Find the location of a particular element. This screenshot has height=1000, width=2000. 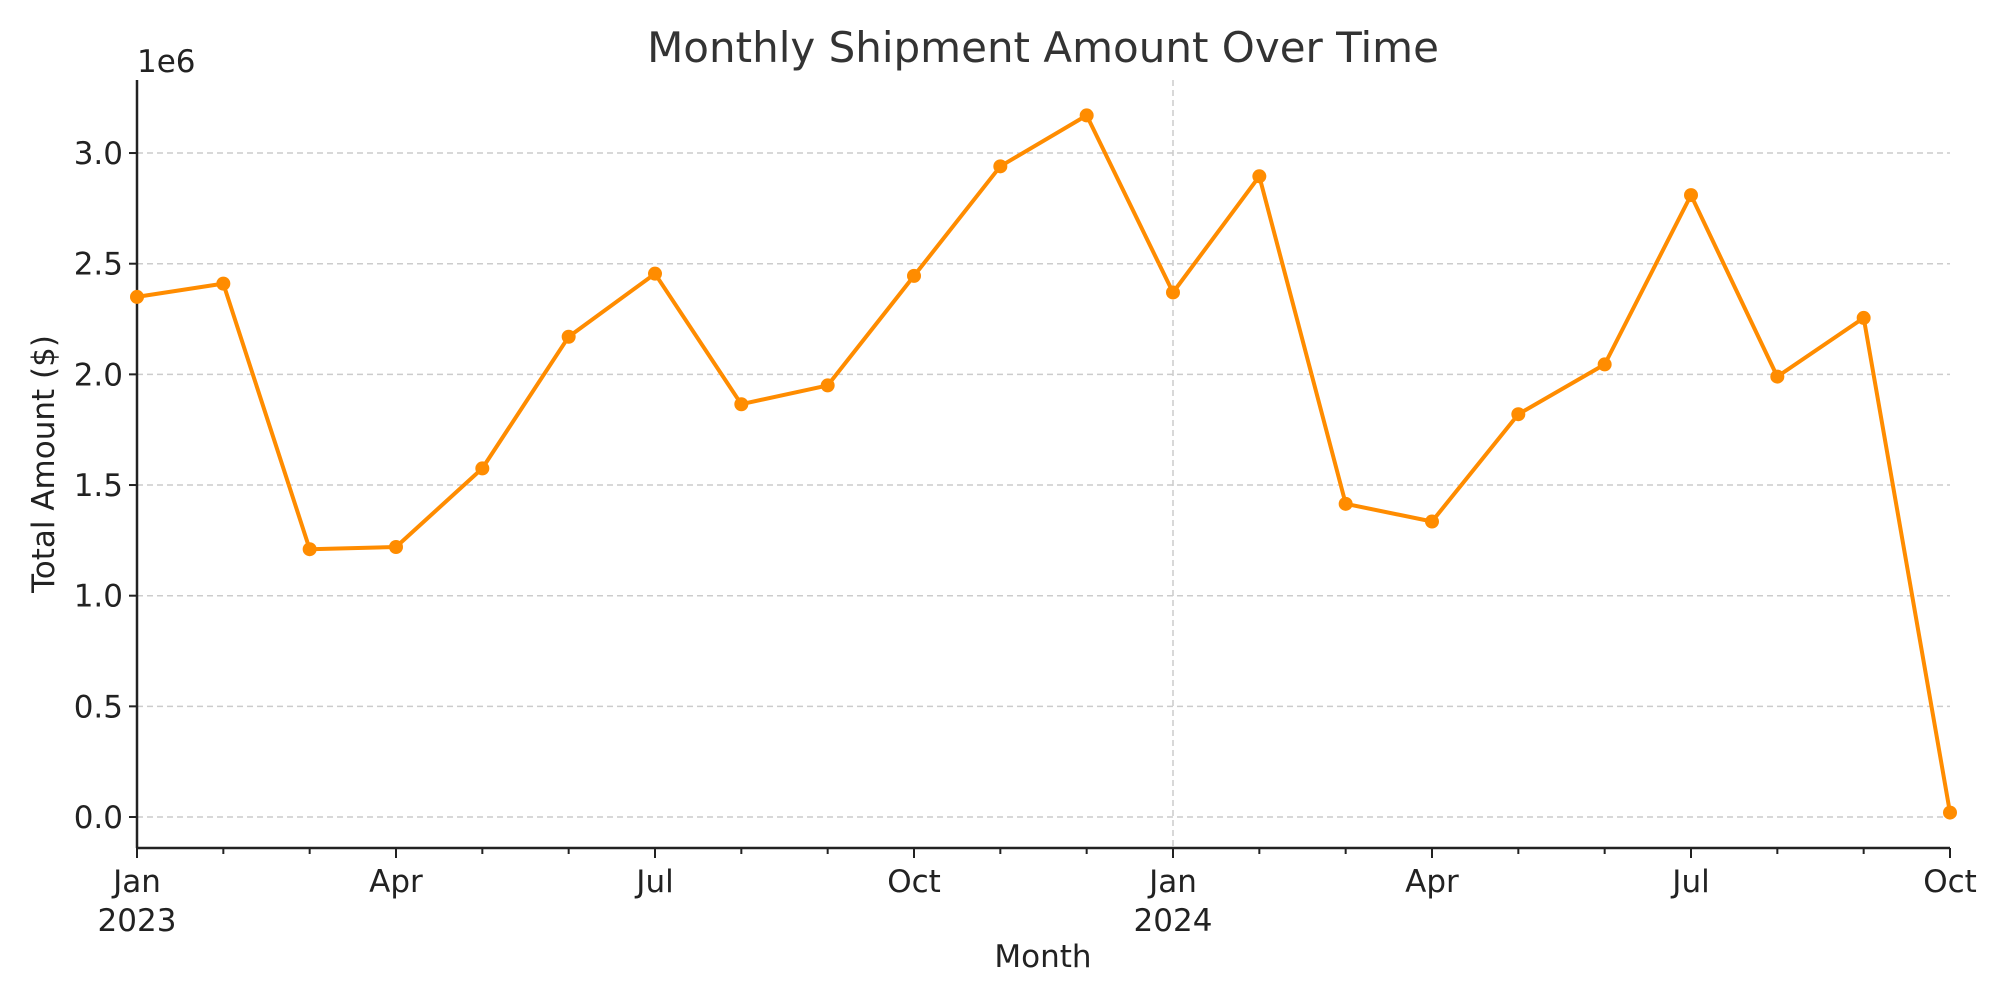

y-tick-label: 0.5 is located at coordinates (98, 707).